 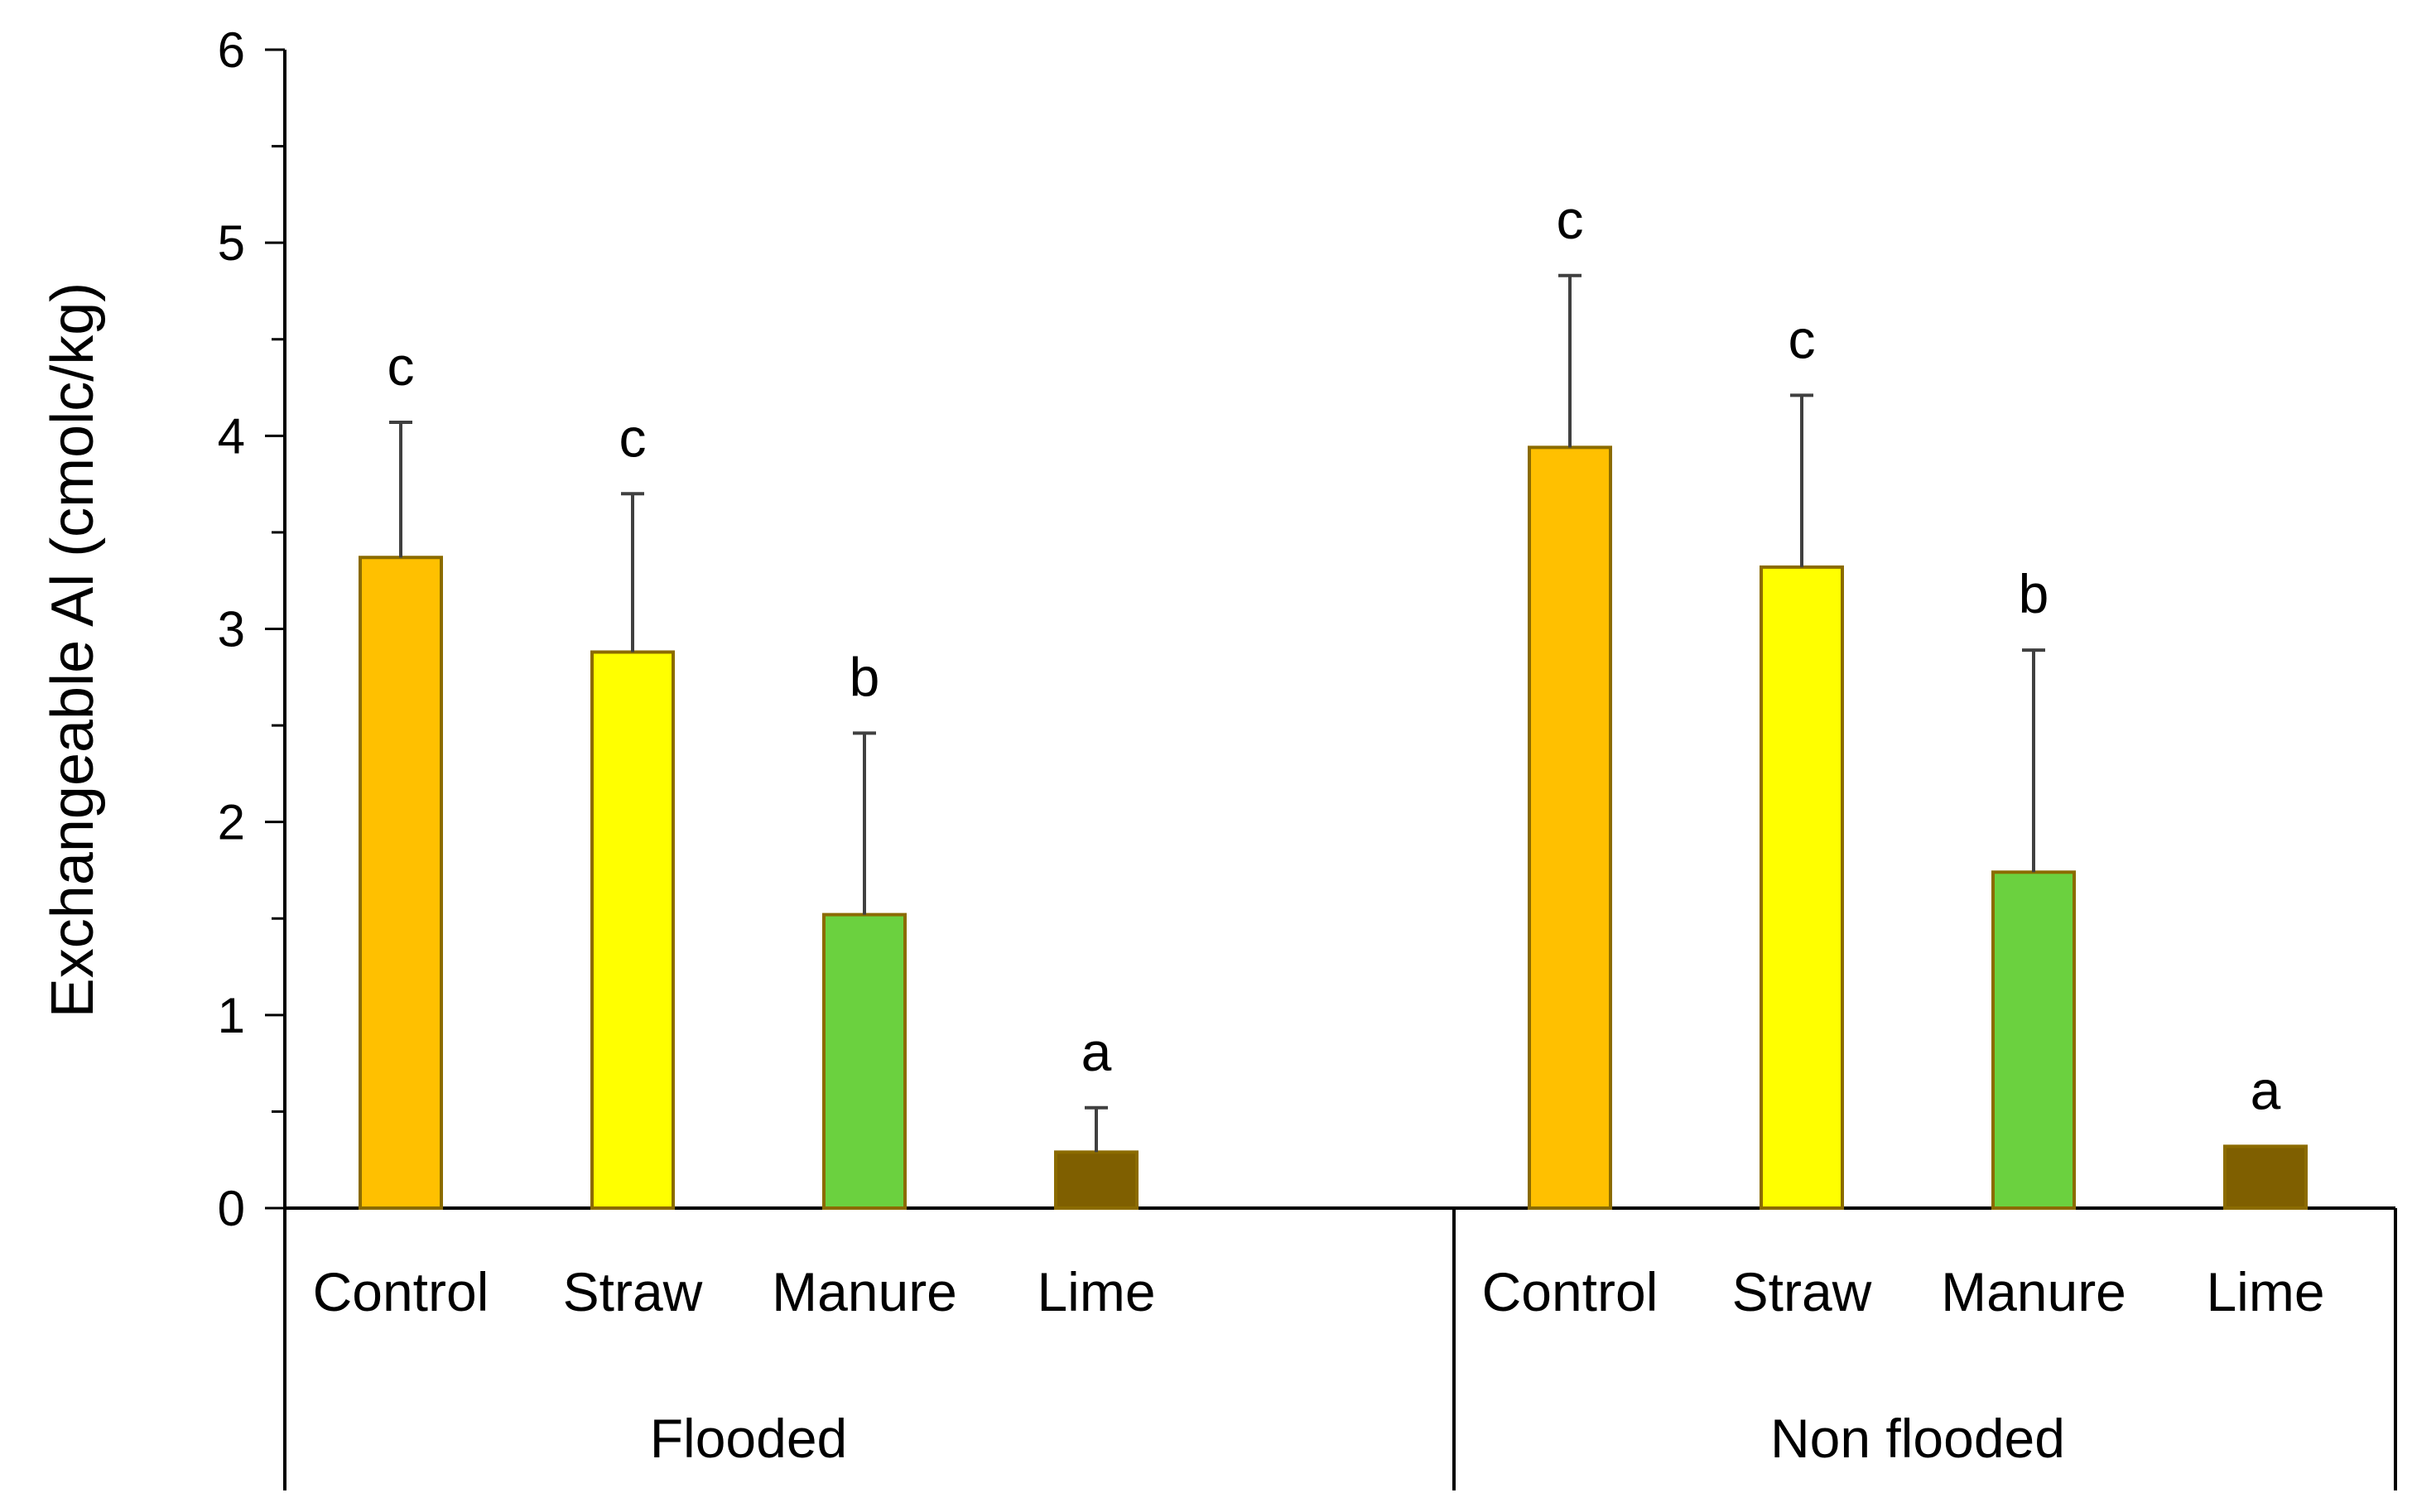 I want to click on group-label: Non flooded, so click(x=1917, y=1438).